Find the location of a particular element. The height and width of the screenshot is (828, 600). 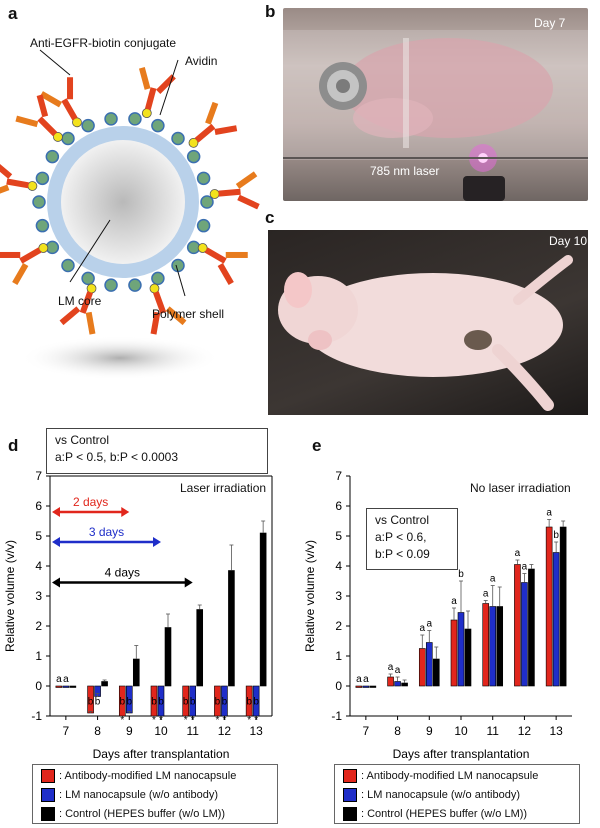

legend-item: : LM nanocapsule (w/o antibody) is located at coordinates (457, 794).